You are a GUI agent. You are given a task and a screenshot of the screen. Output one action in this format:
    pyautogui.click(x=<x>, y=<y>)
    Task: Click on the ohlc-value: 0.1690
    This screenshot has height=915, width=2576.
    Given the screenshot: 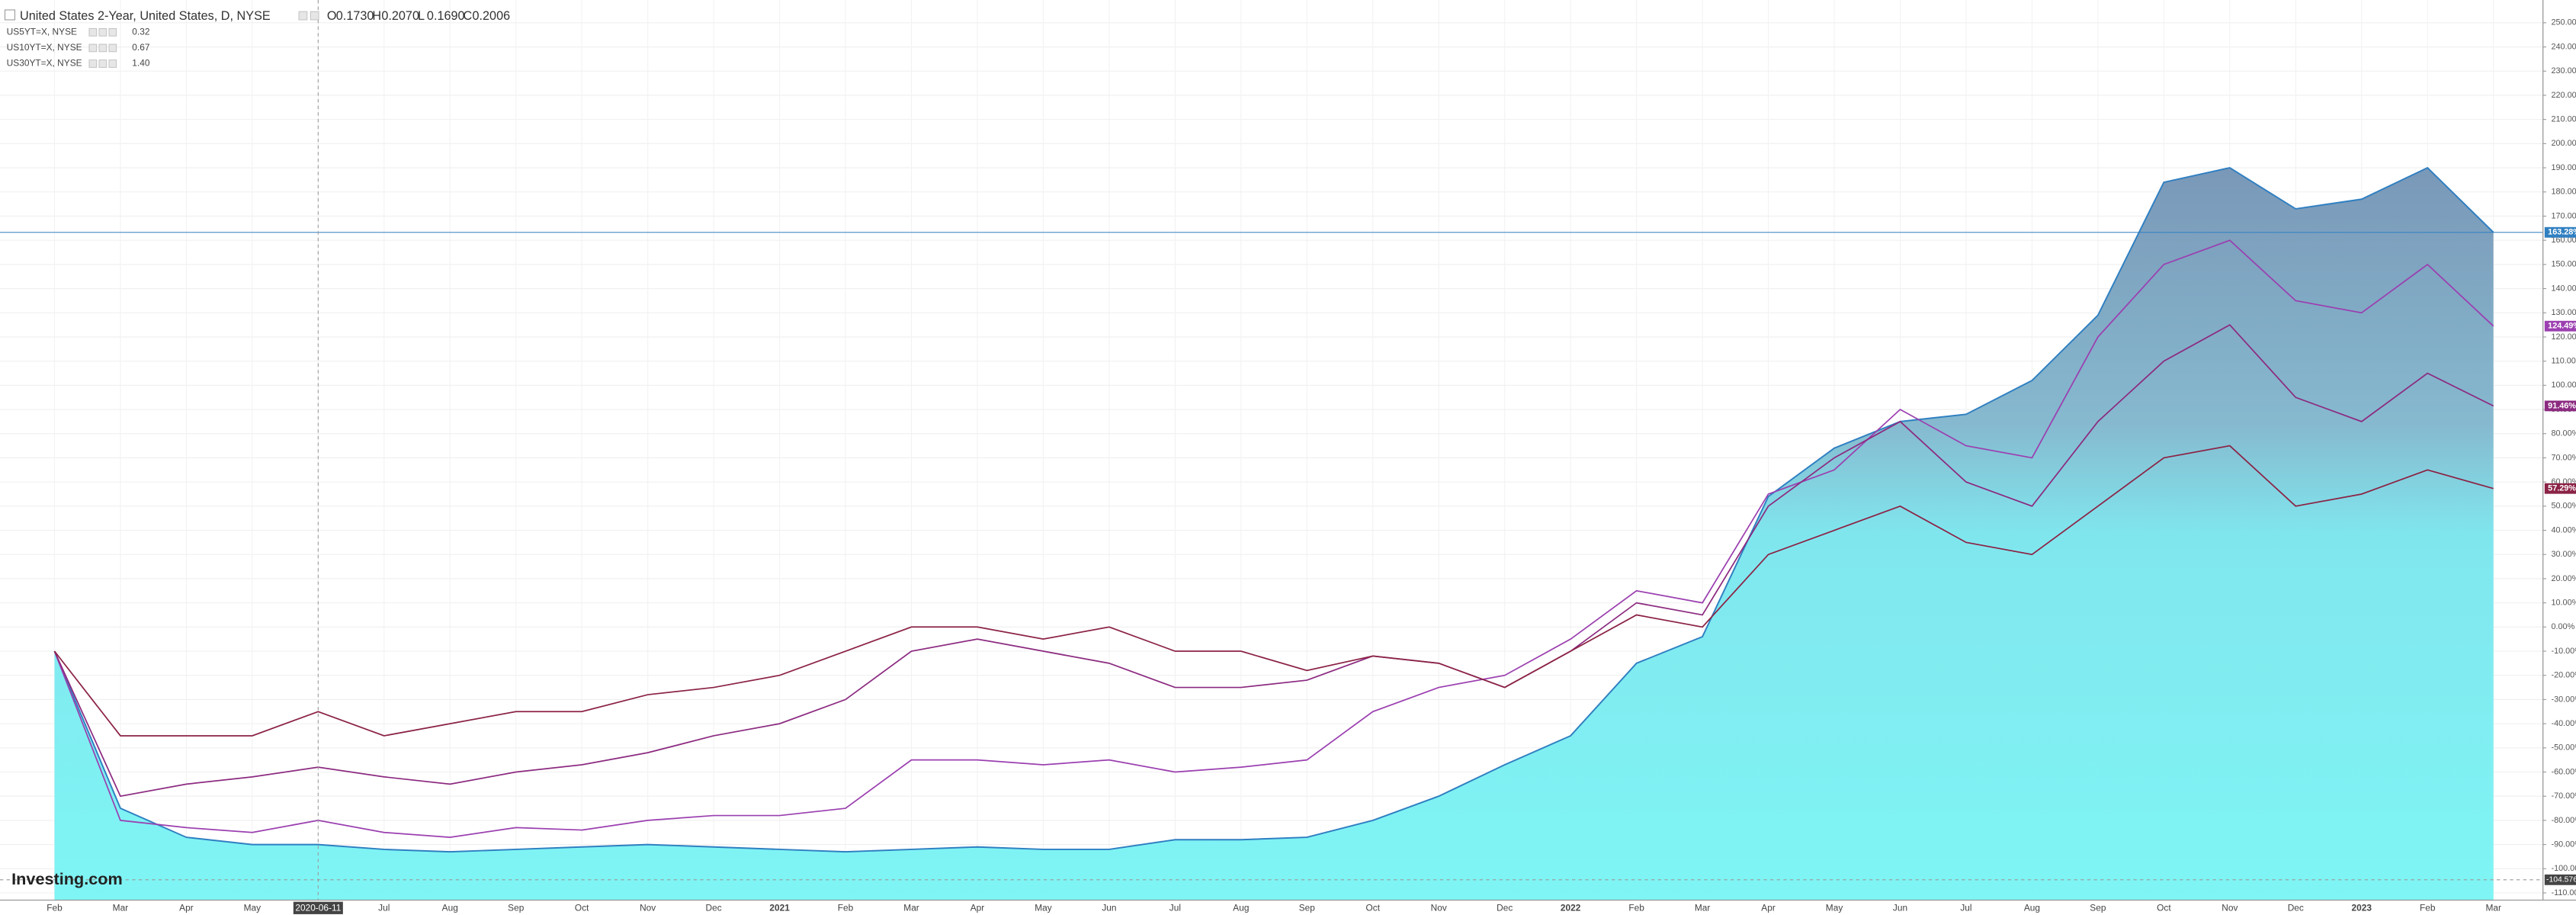 What is the action you would take?
    pyautogui.click(x=446, y=16)
    